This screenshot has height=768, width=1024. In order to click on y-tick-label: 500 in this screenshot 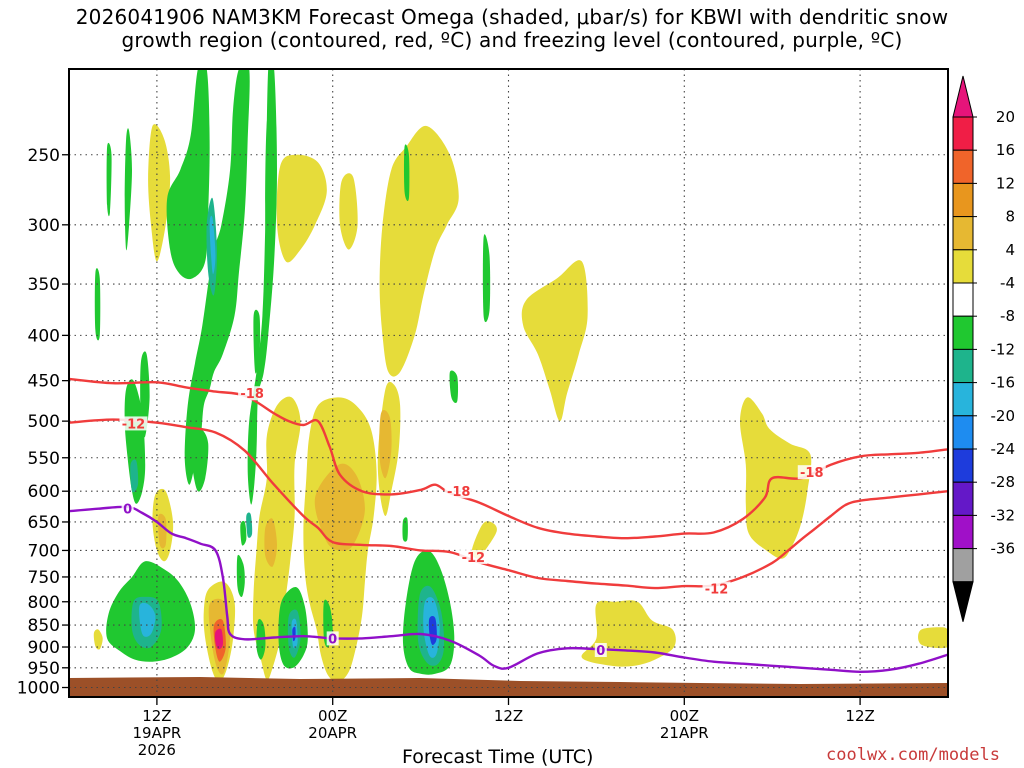, I will do `click(44, 422)`.